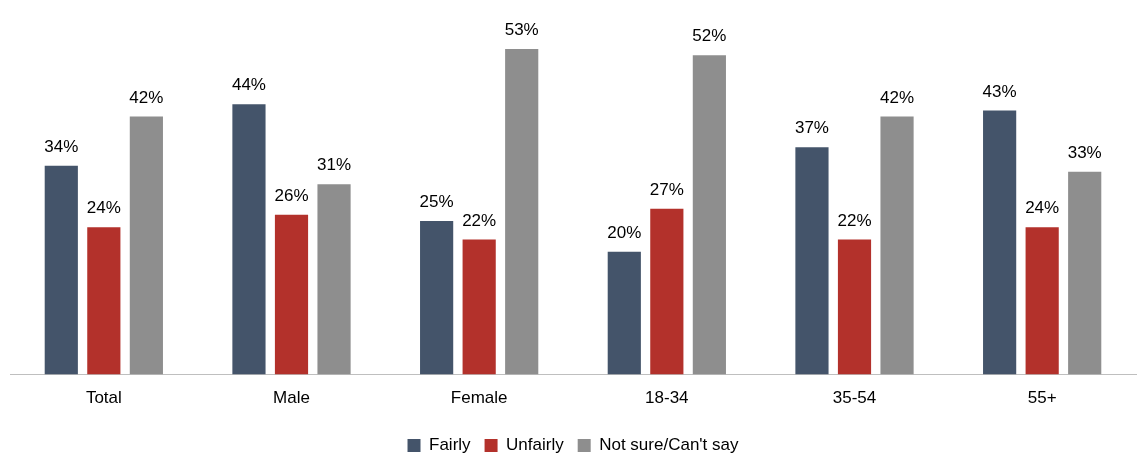  I want to click on data-label: 44%, so click(248, 85).